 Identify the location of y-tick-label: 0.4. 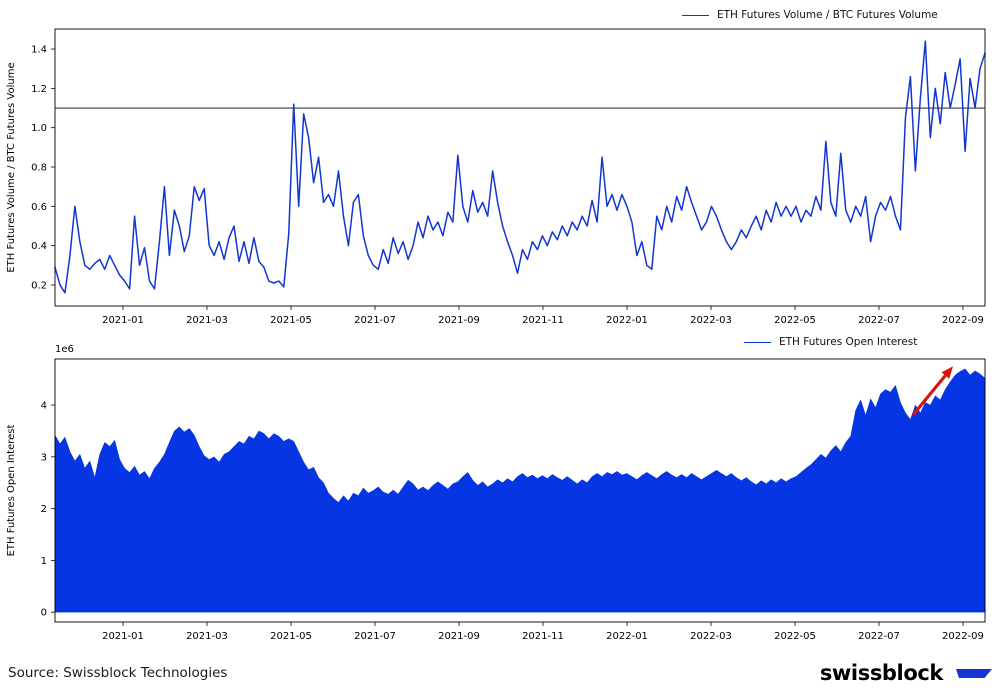
(39, 246).